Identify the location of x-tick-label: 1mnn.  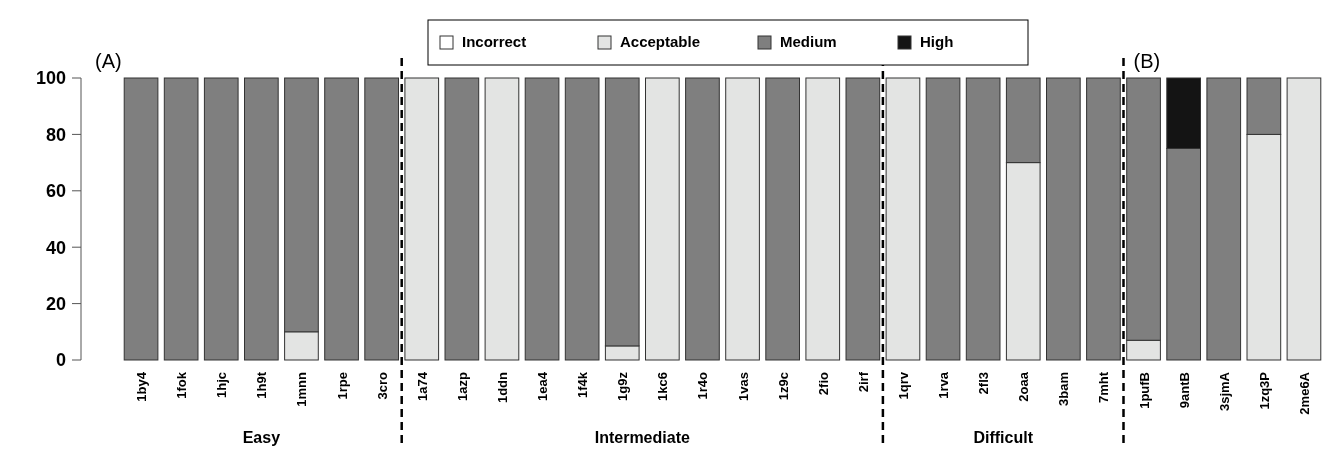
(302, 389).